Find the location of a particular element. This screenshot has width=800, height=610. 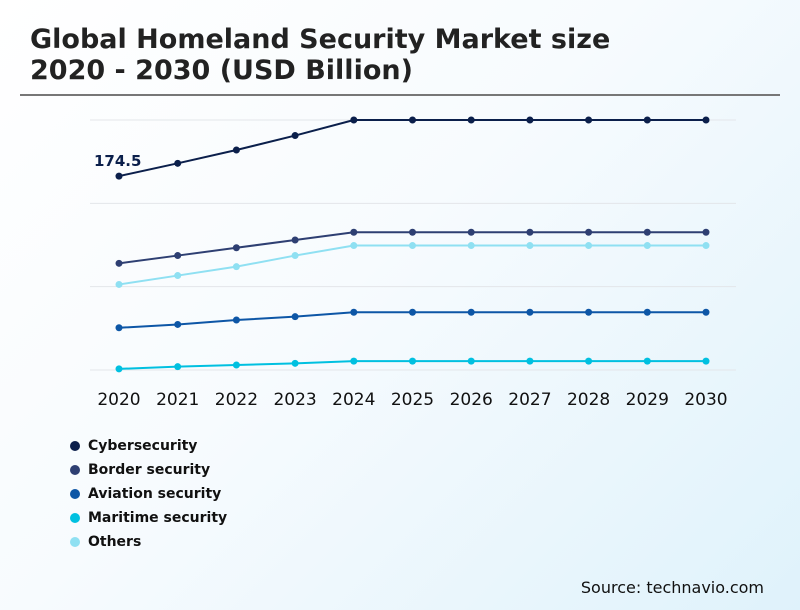

x-tick-label: 2028 is located at coordinates (588, 400).